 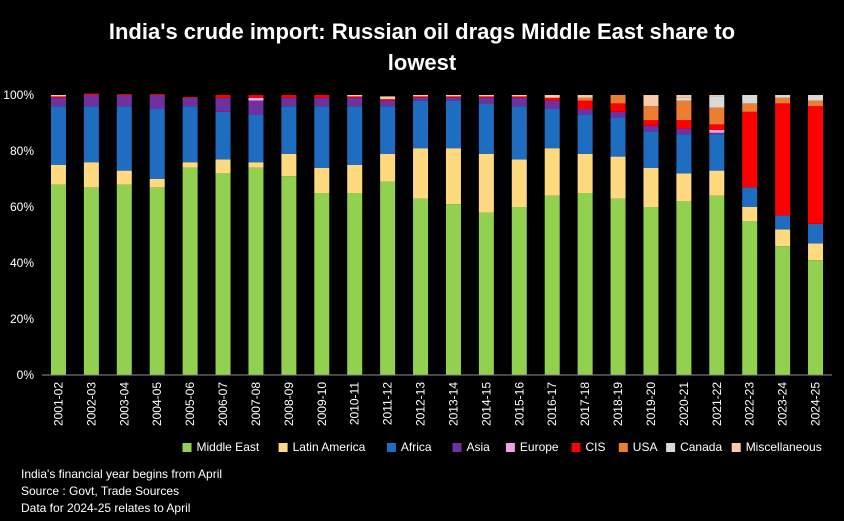 I want to click on legend-label-asia: Asia, so click(x=479, y=447).